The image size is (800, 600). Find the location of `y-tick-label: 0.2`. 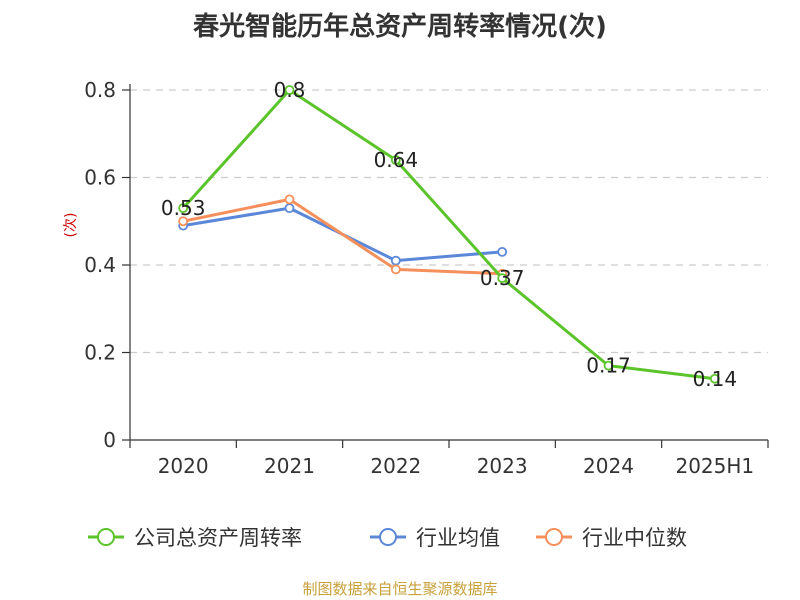

y-tick-label: 0.2 is located at coordinates (100, 353).